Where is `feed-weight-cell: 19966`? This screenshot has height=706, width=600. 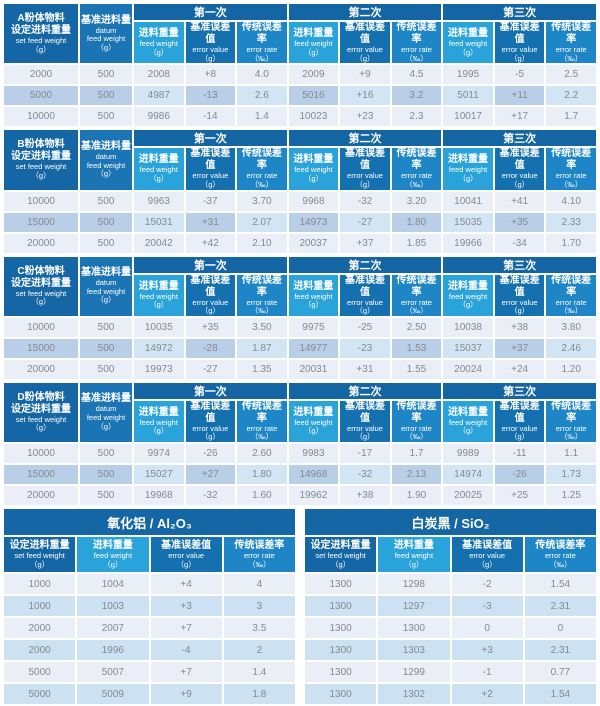
feed-weight-cell: 19966 is located at coordinates (468, 243).